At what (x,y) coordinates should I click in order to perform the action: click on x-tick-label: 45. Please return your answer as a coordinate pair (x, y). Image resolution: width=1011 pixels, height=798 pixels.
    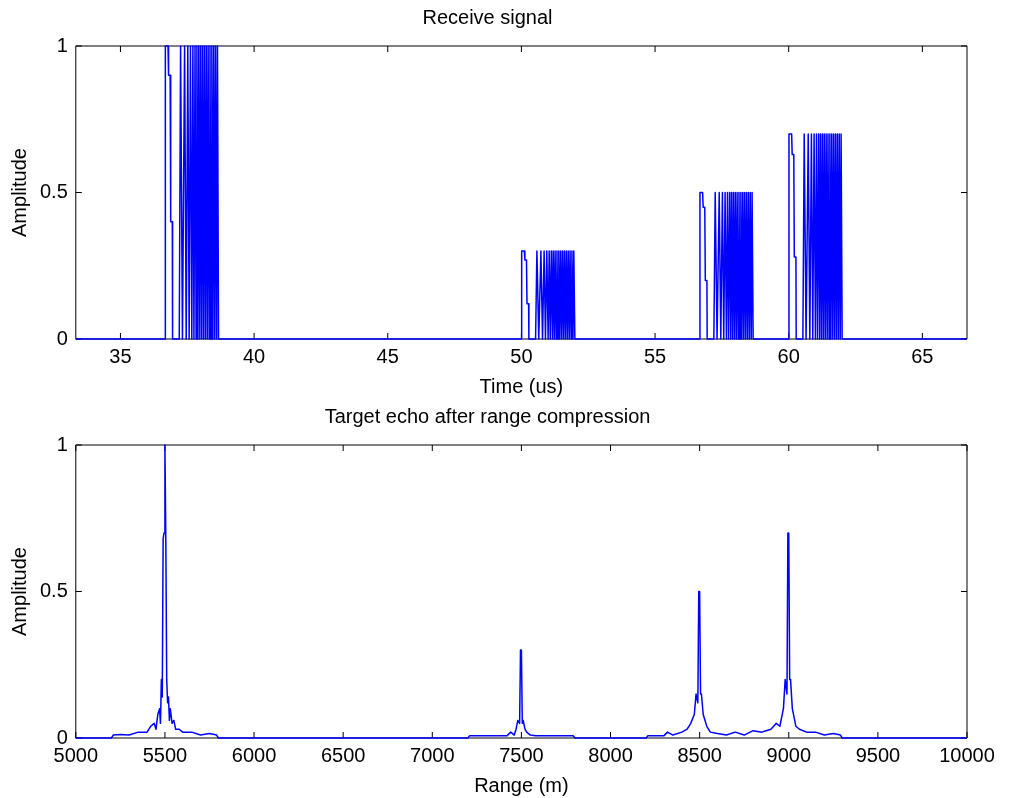
    Looking at the image, I should click on (387, 355).